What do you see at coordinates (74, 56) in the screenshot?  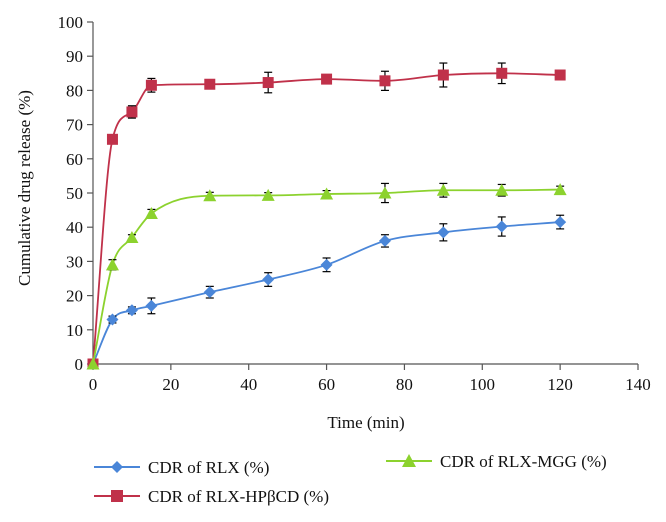 I see `y-tick-label: 90` at bounding box center [74, 56].